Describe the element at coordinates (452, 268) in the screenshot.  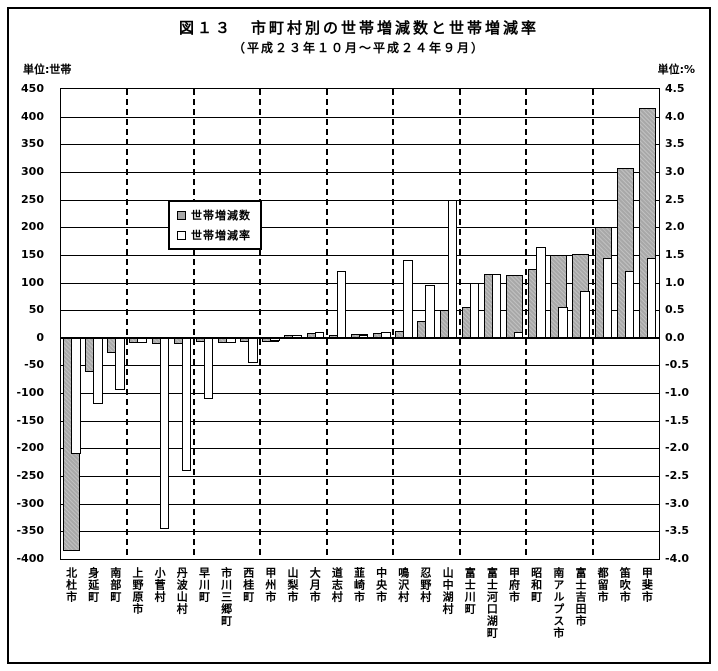
I see `bar-rate-山中湖村` at that location.